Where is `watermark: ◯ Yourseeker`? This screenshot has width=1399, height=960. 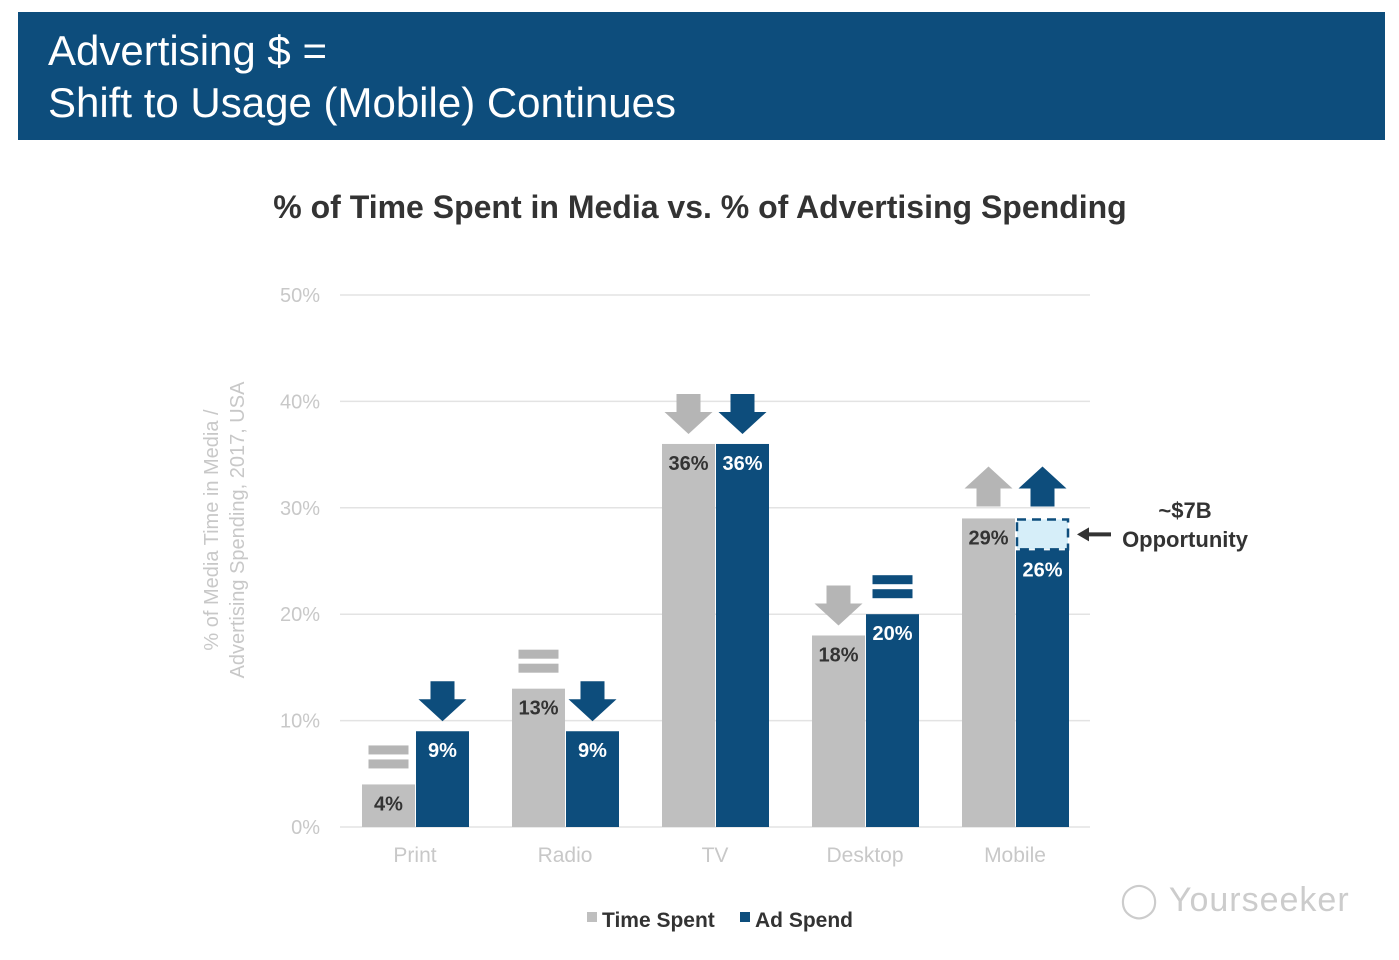
watermark: ◯ Yourseeker is located at coordinates (1235, 900).